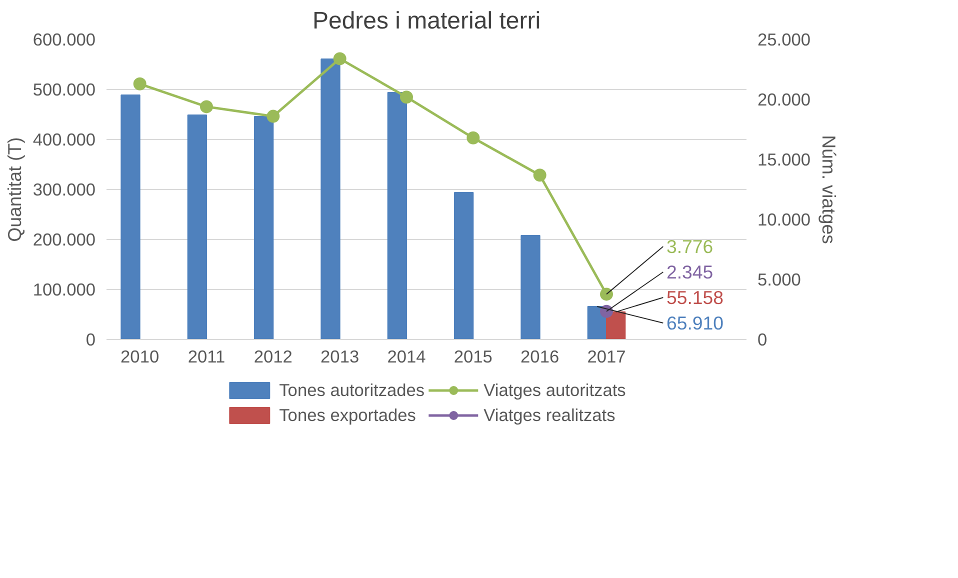  What do you see at coordinates (784, 100) in the screenshot?
I see `y2-tick-label: 20.000` at bounding box center [784, 100].